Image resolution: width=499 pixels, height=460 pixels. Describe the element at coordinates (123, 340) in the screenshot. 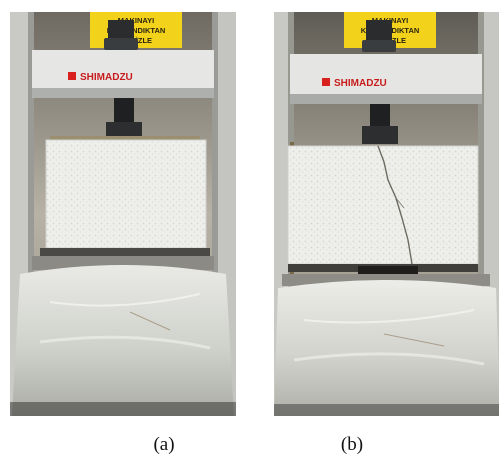

I see `plastic-cover-a` at that location.